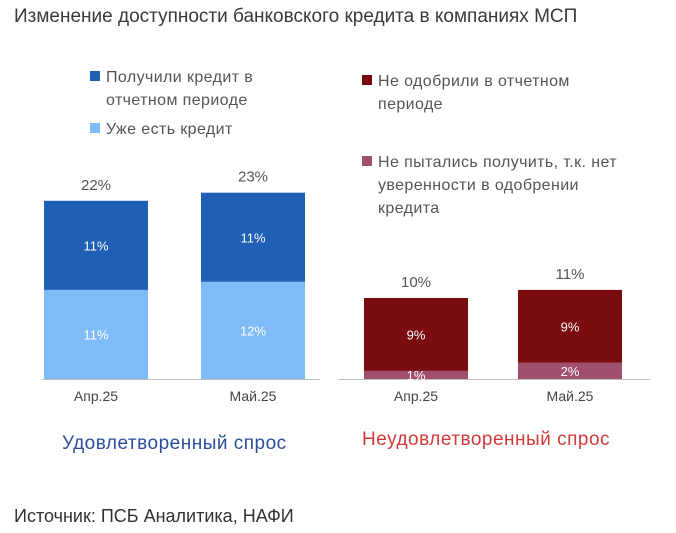 The width and height of the screenshot is (676, 533). I want to click on data-label: 2%, so click(570, 371).